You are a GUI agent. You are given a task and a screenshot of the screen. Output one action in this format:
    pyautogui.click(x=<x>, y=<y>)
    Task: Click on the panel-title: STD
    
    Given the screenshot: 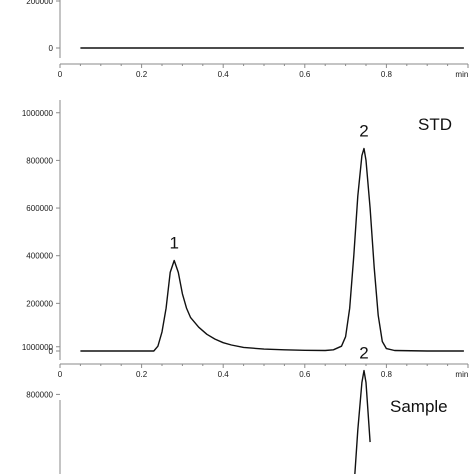 What is the action you would take?
    pyautogui.click(x=435, y=124)
    